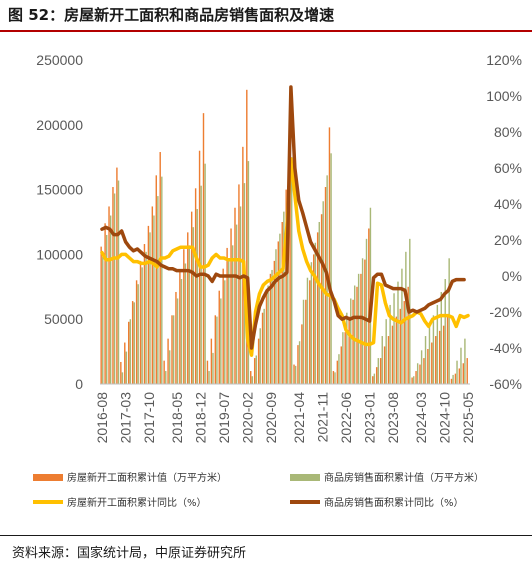  What do you see at coordinates (177, 418) in the screenshot?
I see `x-tick-label: 2018-05` at bounding box center [177, 418].